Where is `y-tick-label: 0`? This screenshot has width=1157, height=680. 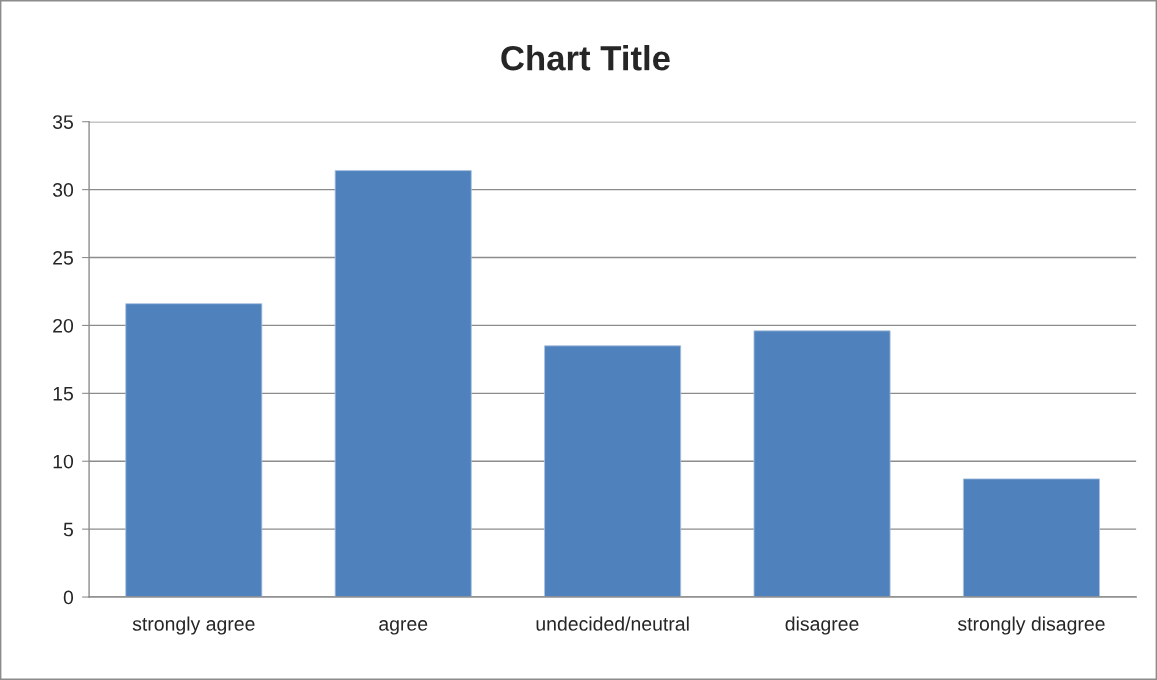 y-tick-label: 0 is located at coordinates (68, 597).